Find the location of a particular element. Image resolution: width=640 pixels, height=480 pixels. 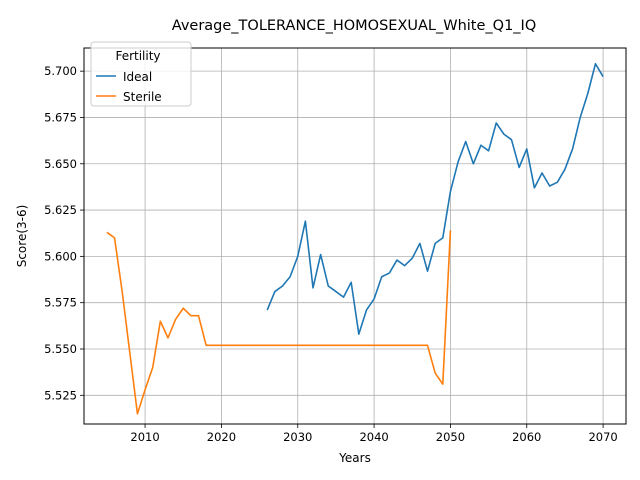

x-tick-label: 2040 is located at coordinates (373, 437).